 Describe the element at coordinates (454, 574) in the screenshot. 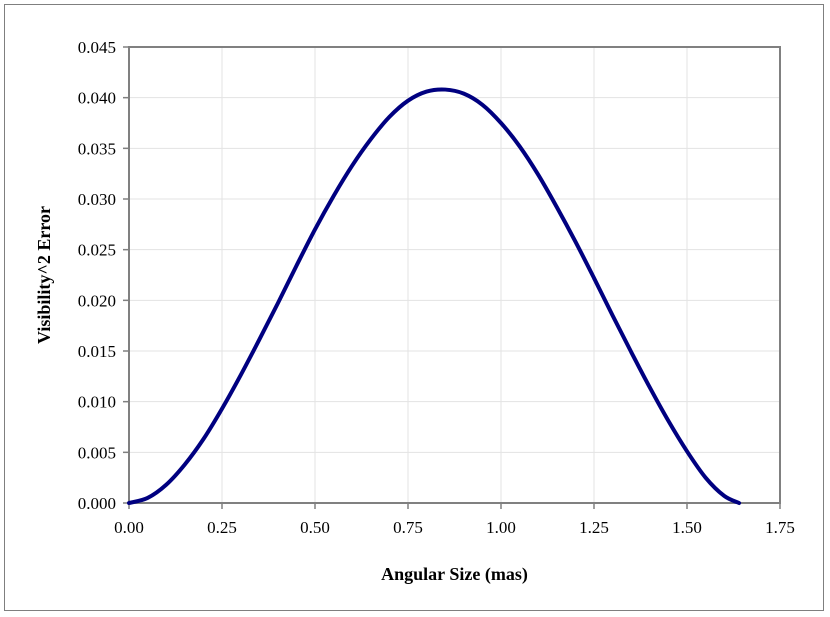

I see `x-axis-title: Angular Size (mas)` at that location.